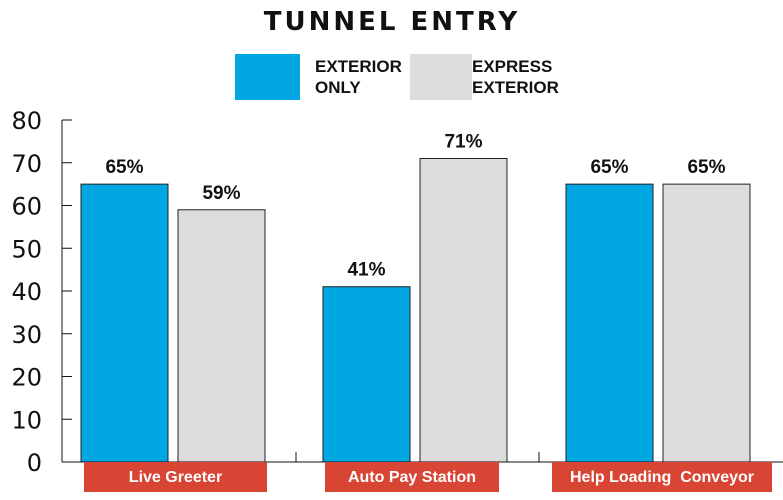  Describe the element at coordinates (26, 420) in the screenshot. I see `y-tick-label: 10` at that location.